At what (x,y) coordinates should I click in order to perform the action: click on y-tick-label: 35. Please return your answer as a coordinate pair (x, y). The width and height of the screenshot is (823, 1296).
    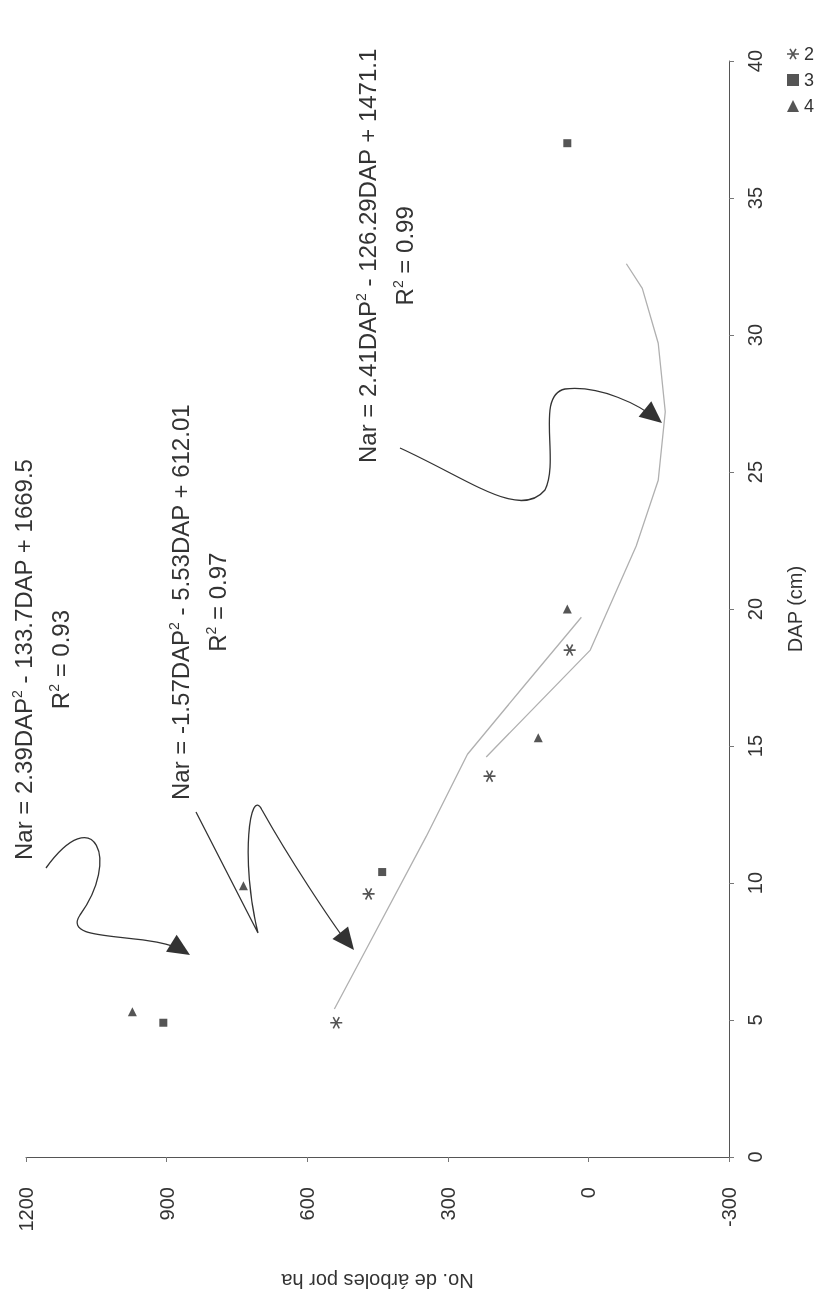
    Looking at the image, I should click on (755, 198).